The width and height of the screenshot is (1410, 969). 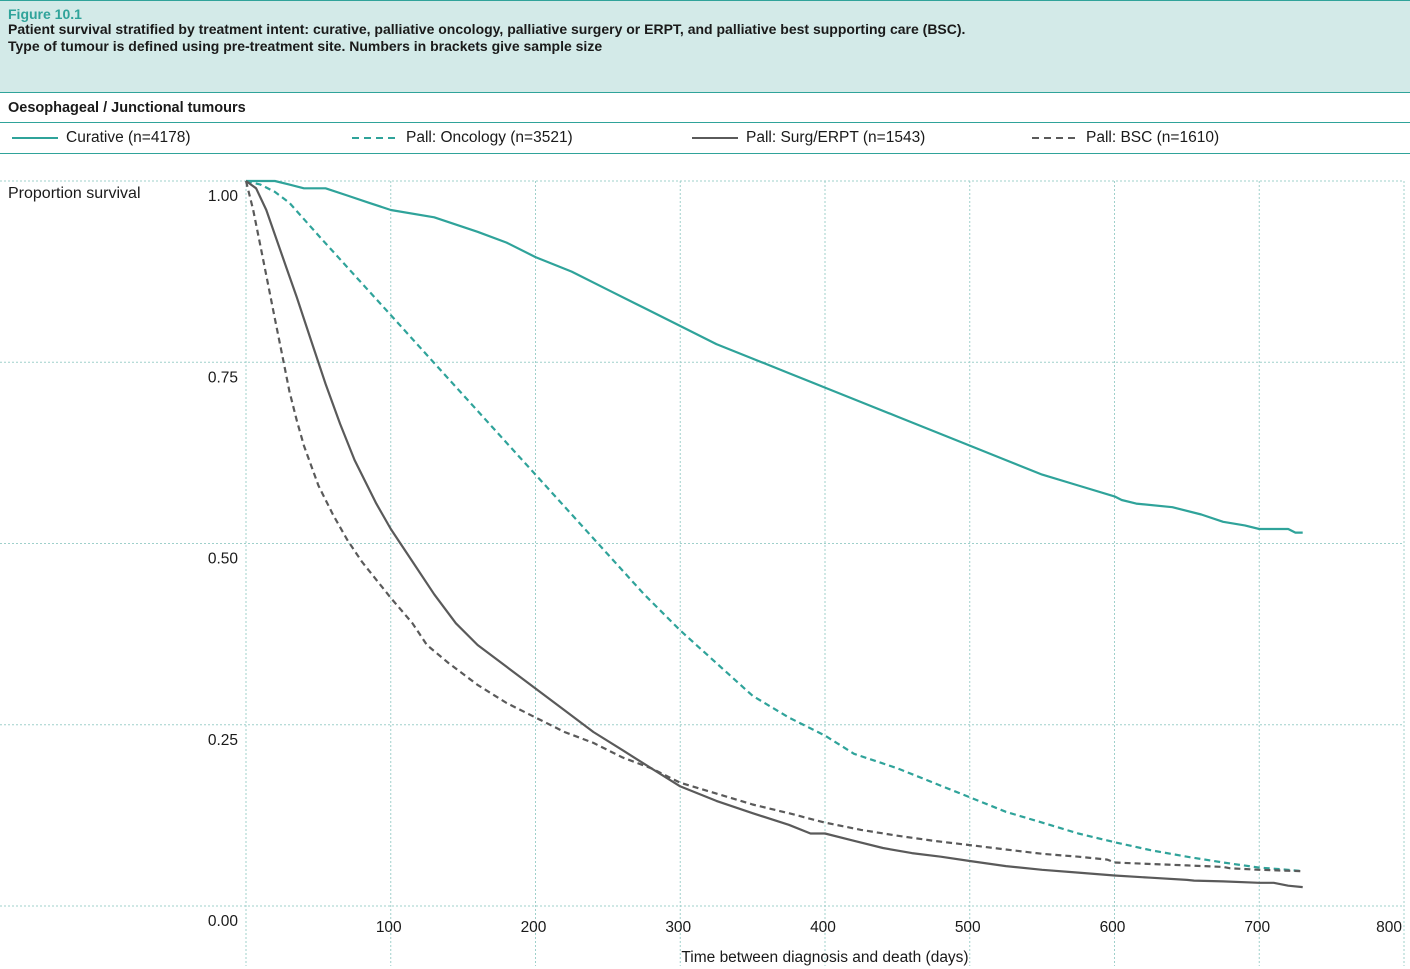 I want to click on legend-swatch-curative, so click(x=35, y=138).